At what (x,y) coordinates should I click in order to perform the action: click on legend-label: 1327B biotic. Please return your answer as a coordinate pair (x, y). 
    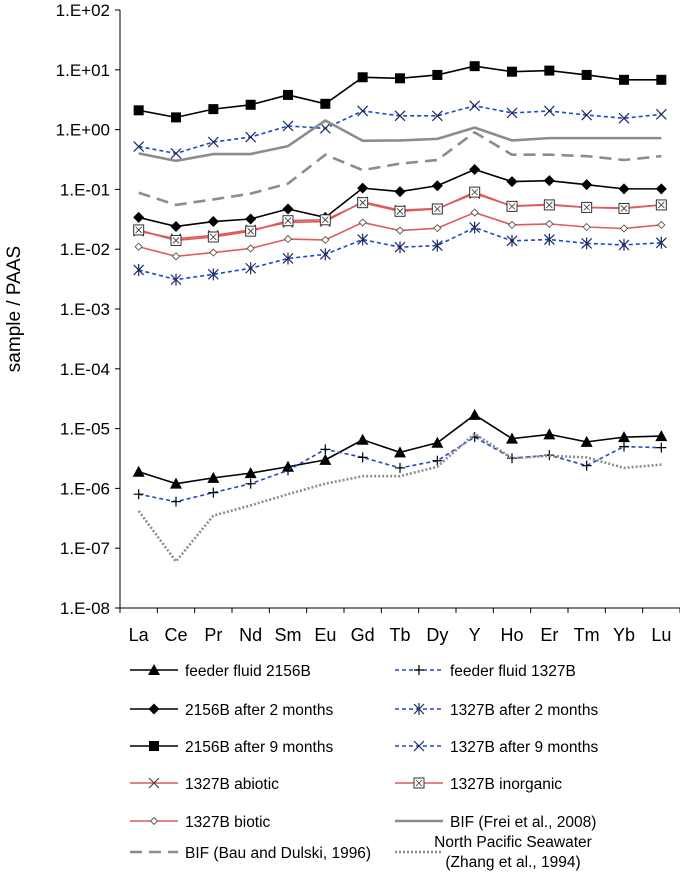
    Looking at the image, I should click on (228, 822).